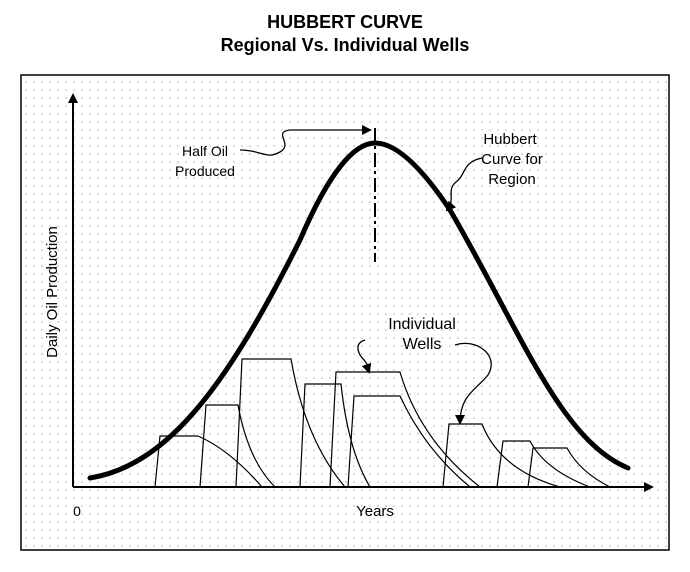 This screenshot has width=690, height=572. Describe the element at coordinates (305, 140) in the screenshot. I see `half-oil-leader` at that location.